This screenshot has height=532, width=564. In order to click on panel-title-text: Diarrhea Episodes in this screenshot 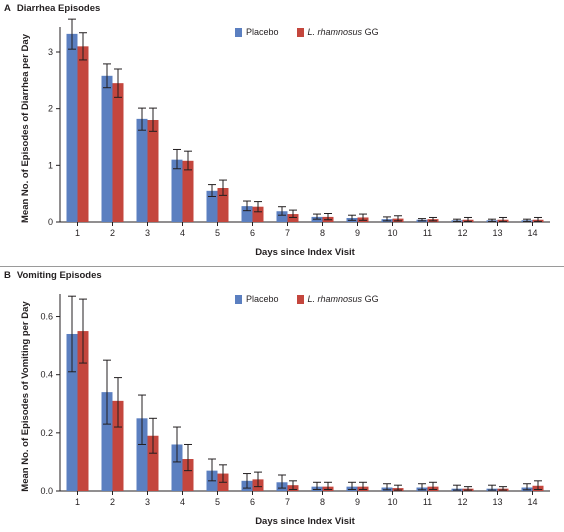, I will do `click(58, 8)`.